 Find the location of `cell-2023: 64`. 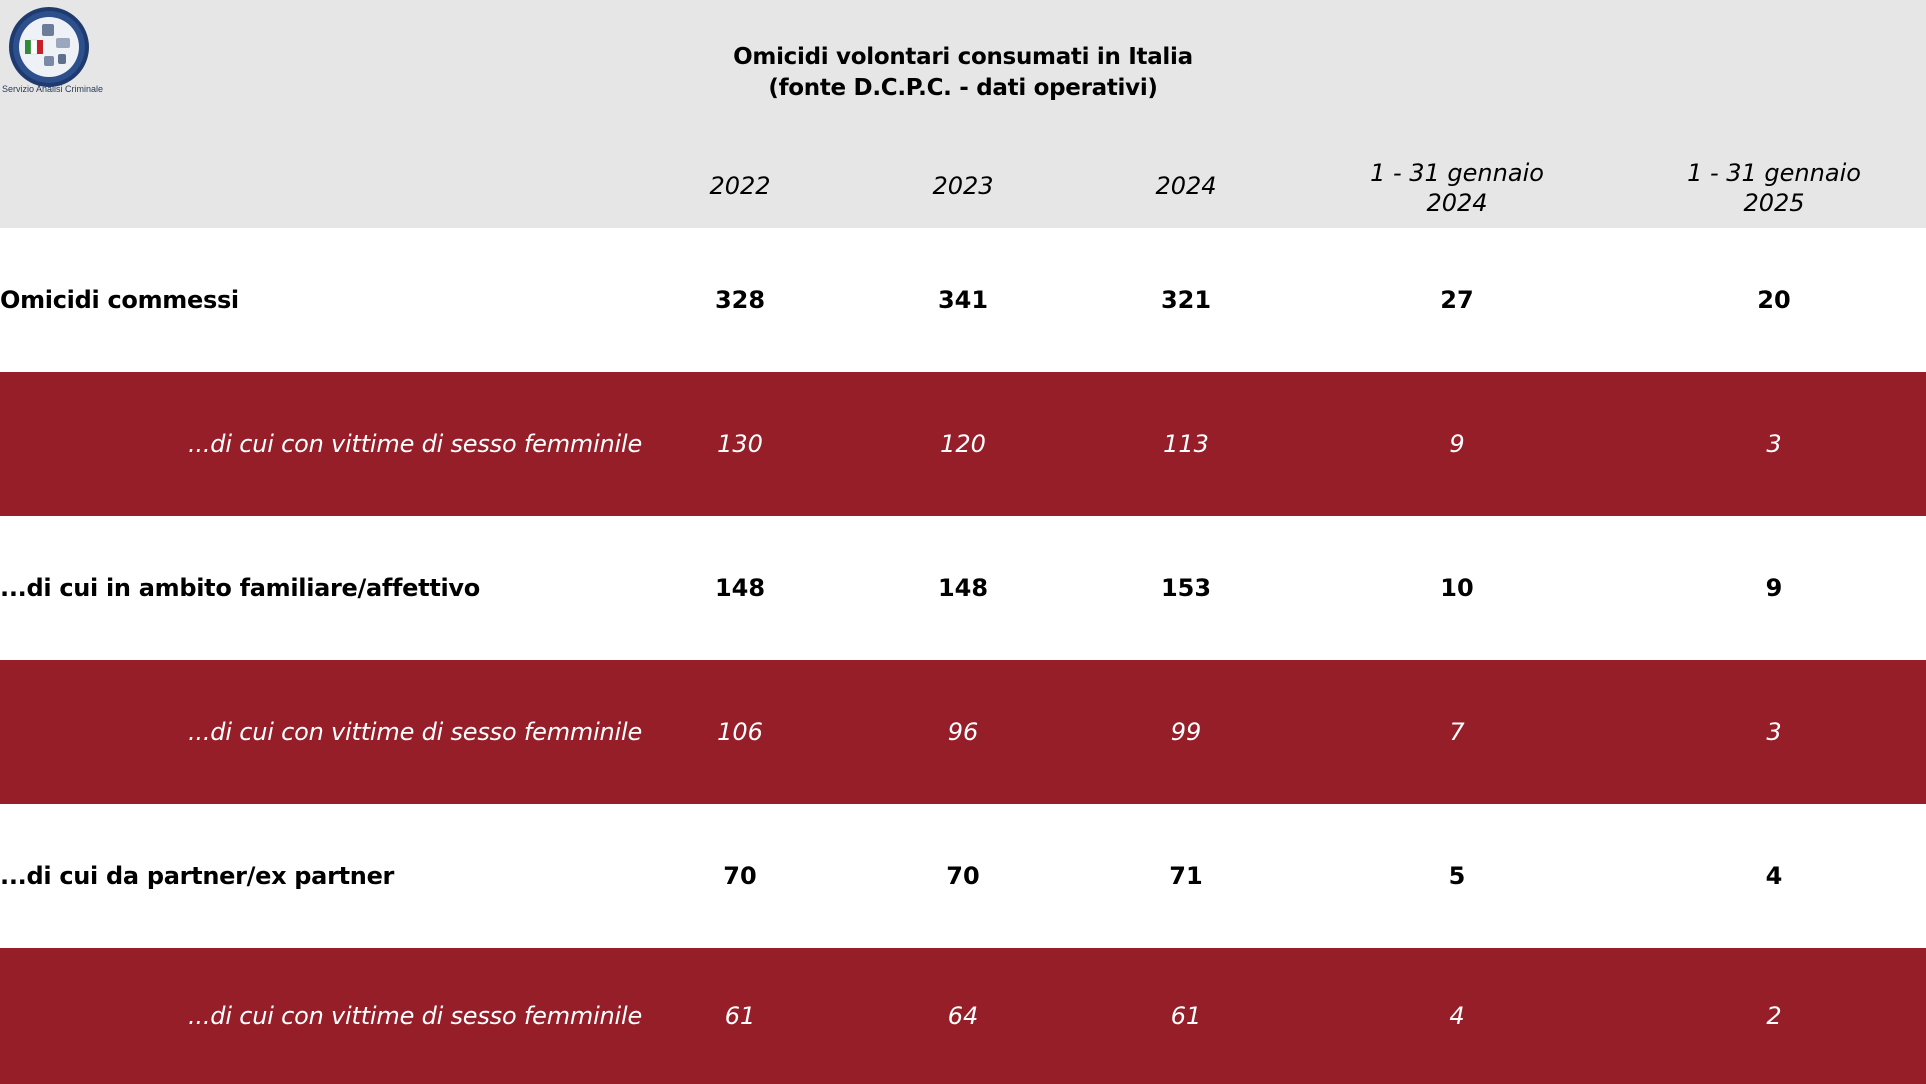

cell-2023: 64 is located at coordinates (963, 1016).